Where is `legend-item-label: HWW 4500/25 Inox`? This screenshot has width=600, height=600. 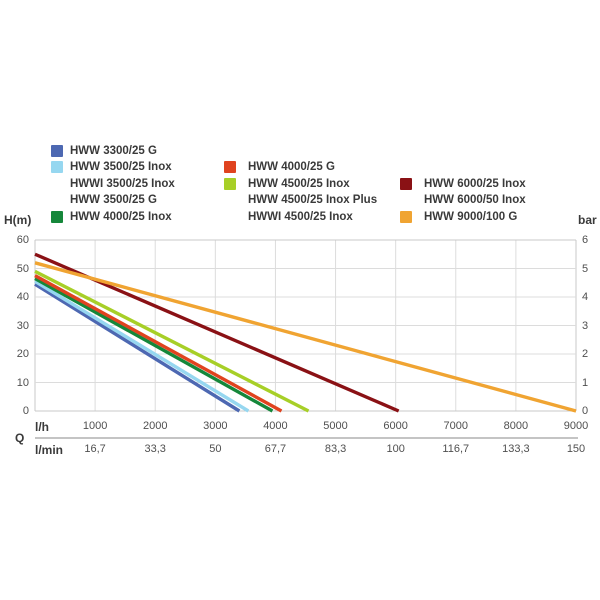 legend-item-label: HWW 4500/25 Inox is located at coordinates (299, 183).